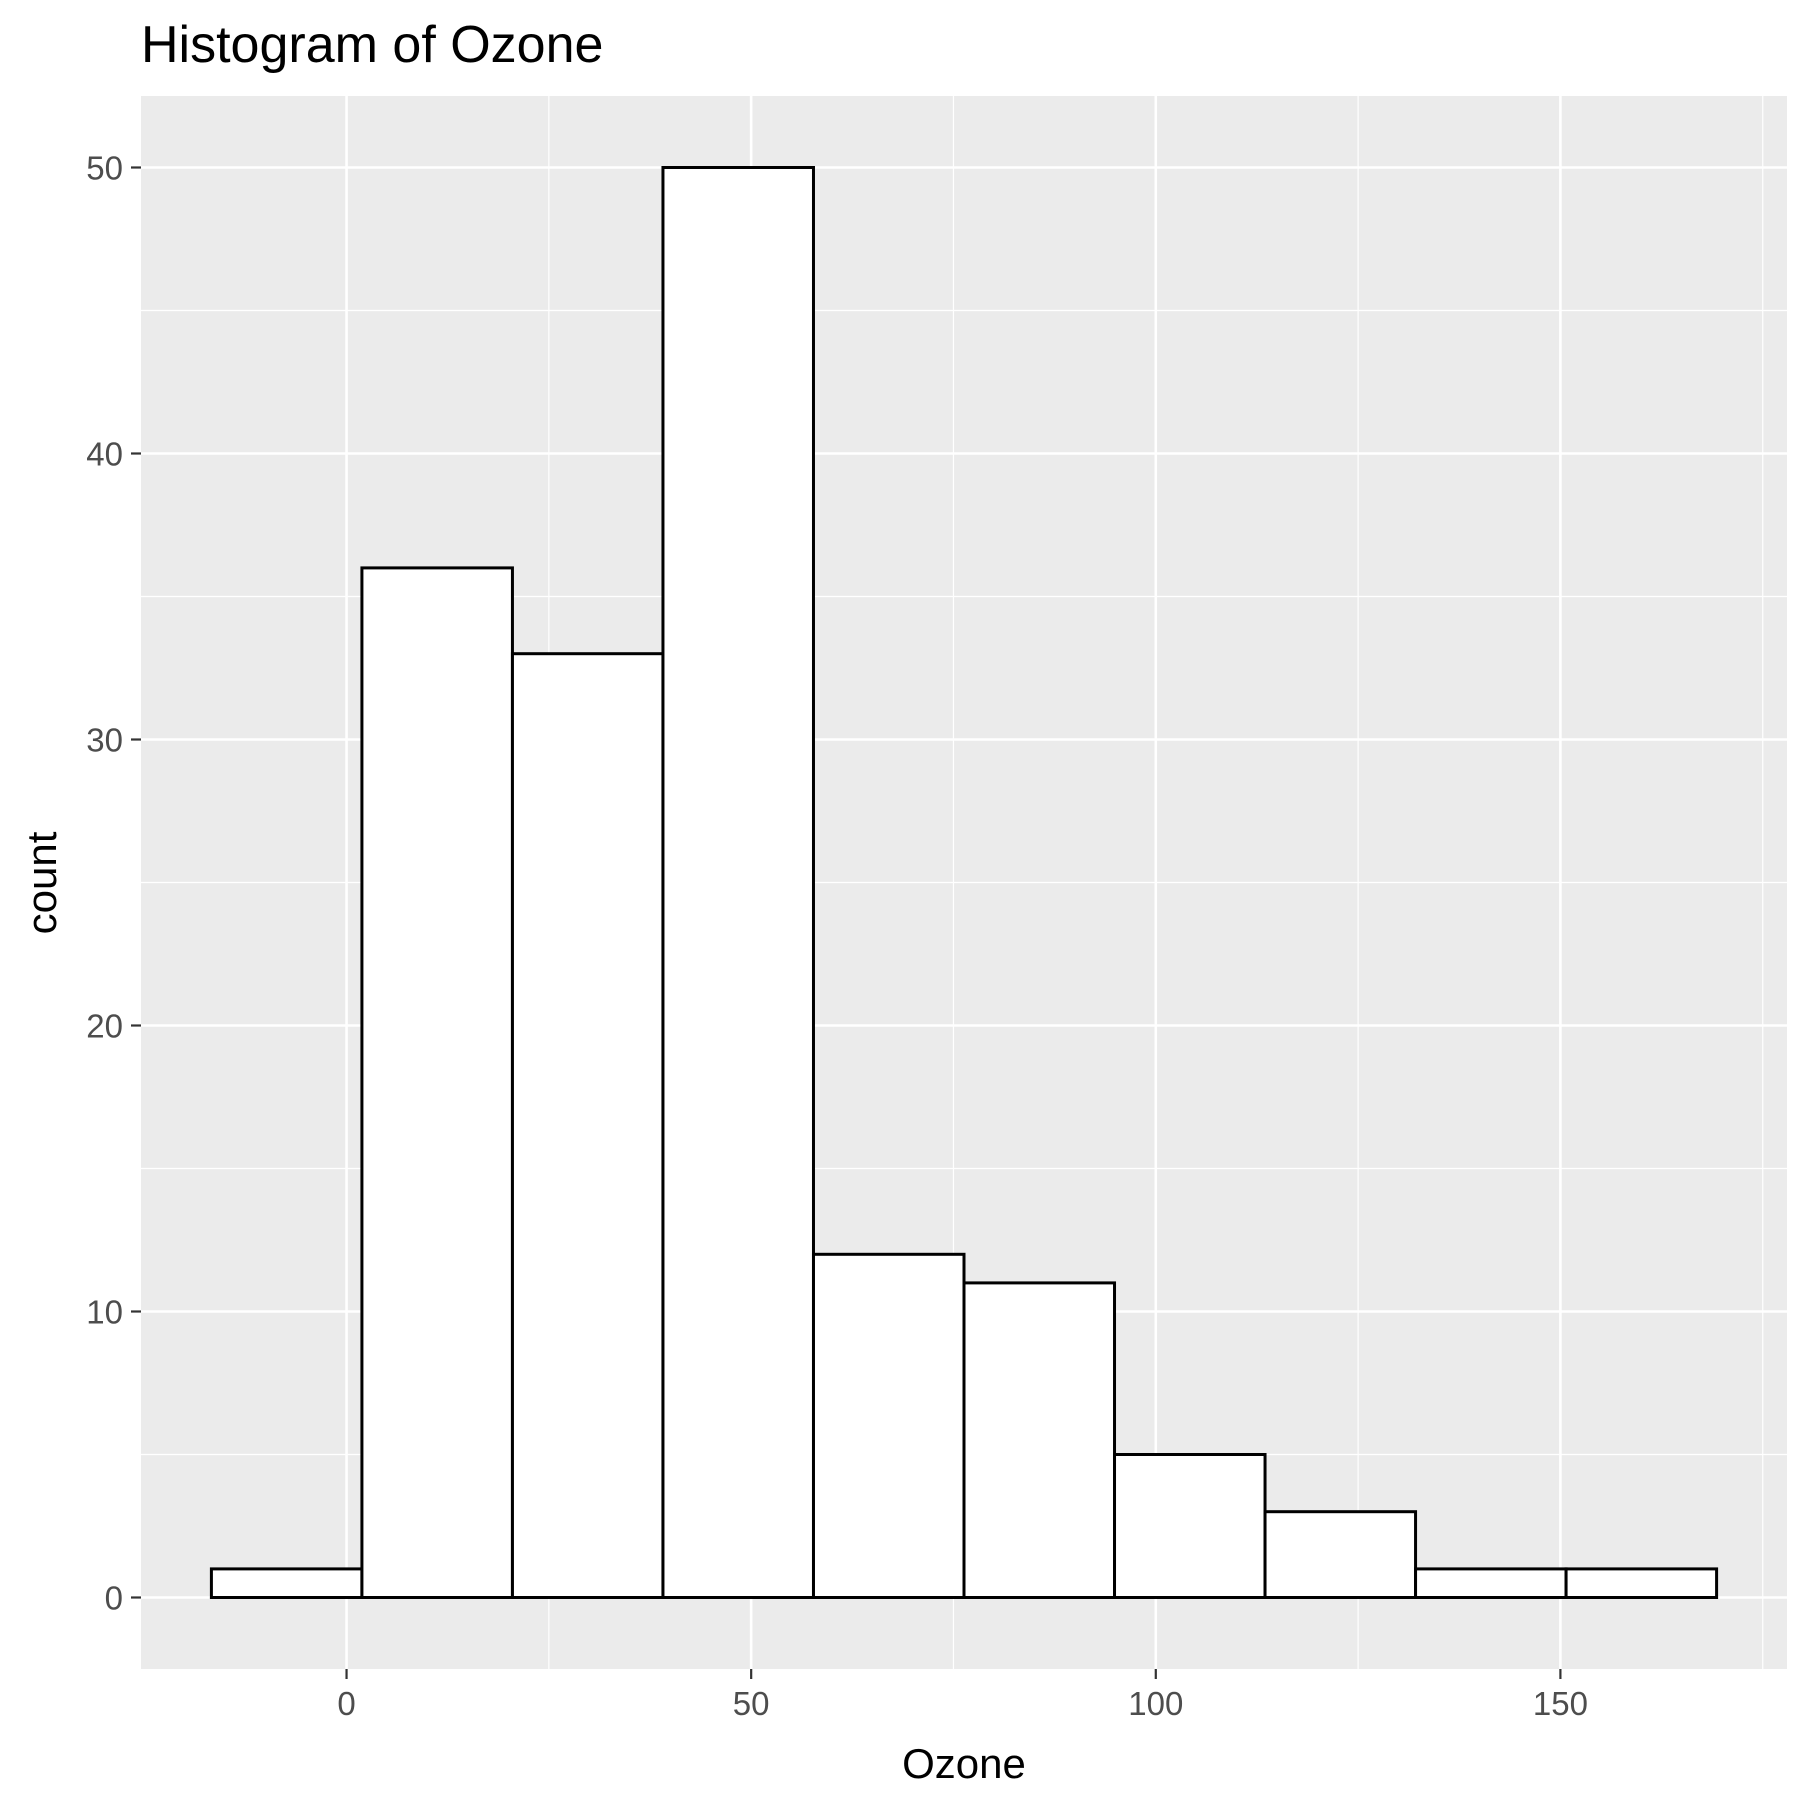 The height and width of the screenshot is (1800, 1800). What do you see at coordinates (113, 883) in the screenshot?
I see `y-axis: 0 10 20 30 40 50` at bounding box center [113, 883].